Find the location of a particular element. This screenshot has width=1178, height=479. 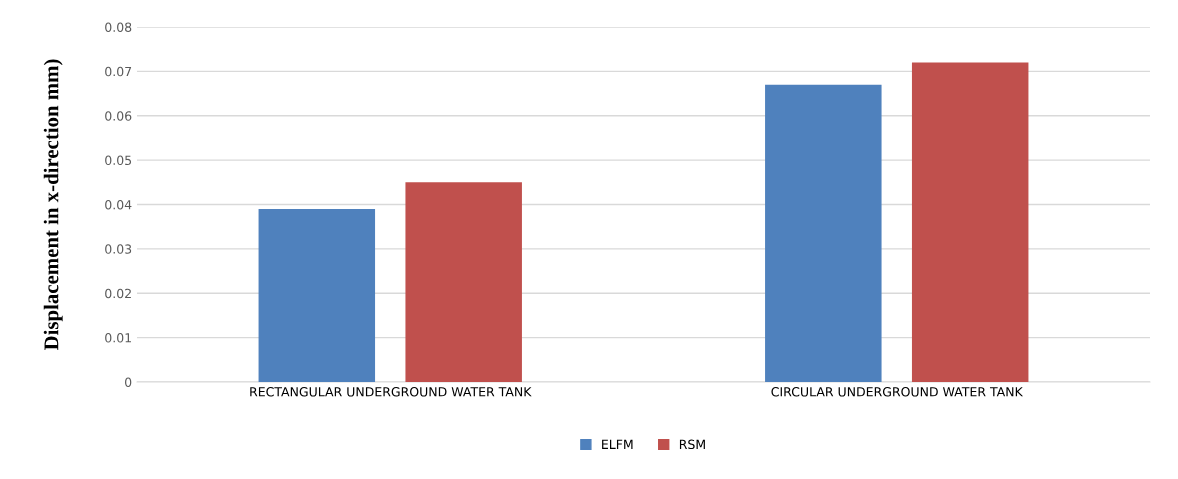

y-tick-label: 0.05 is located at coordinates (118, 160).